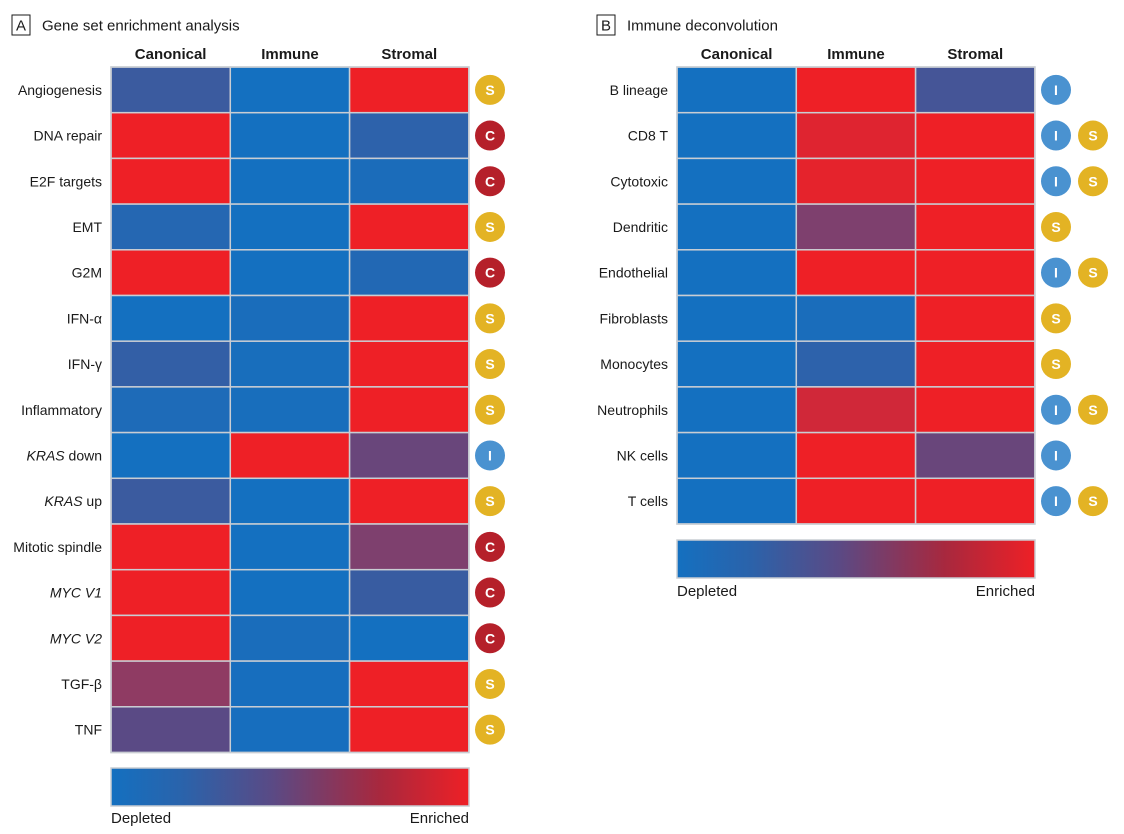 The image size is (1124, 834). What do you see at coordinates (64, 455) in the screenshot?
I see `row-label: KRAS down` at bounding box center [64, 455].